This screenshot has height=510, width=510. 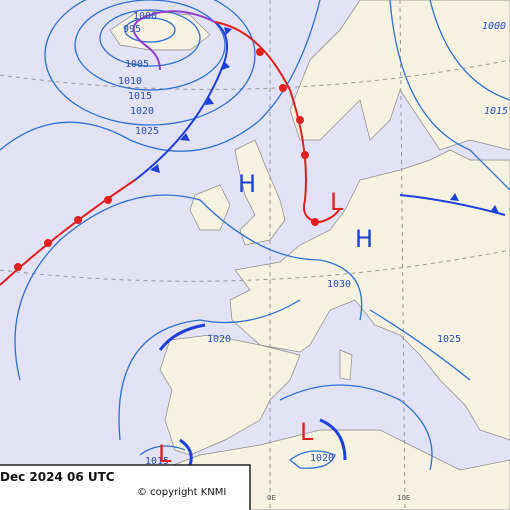 I want to click on longitude-label: 0E, so click(x=271, y=498).